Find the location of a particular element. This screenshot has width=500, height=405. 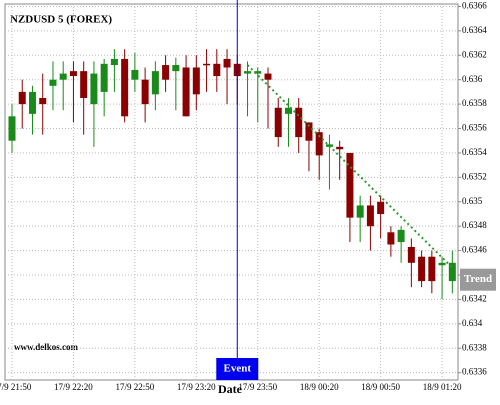

x-tick-label: 17/9 22:50 is located at coordinates (134, 387).